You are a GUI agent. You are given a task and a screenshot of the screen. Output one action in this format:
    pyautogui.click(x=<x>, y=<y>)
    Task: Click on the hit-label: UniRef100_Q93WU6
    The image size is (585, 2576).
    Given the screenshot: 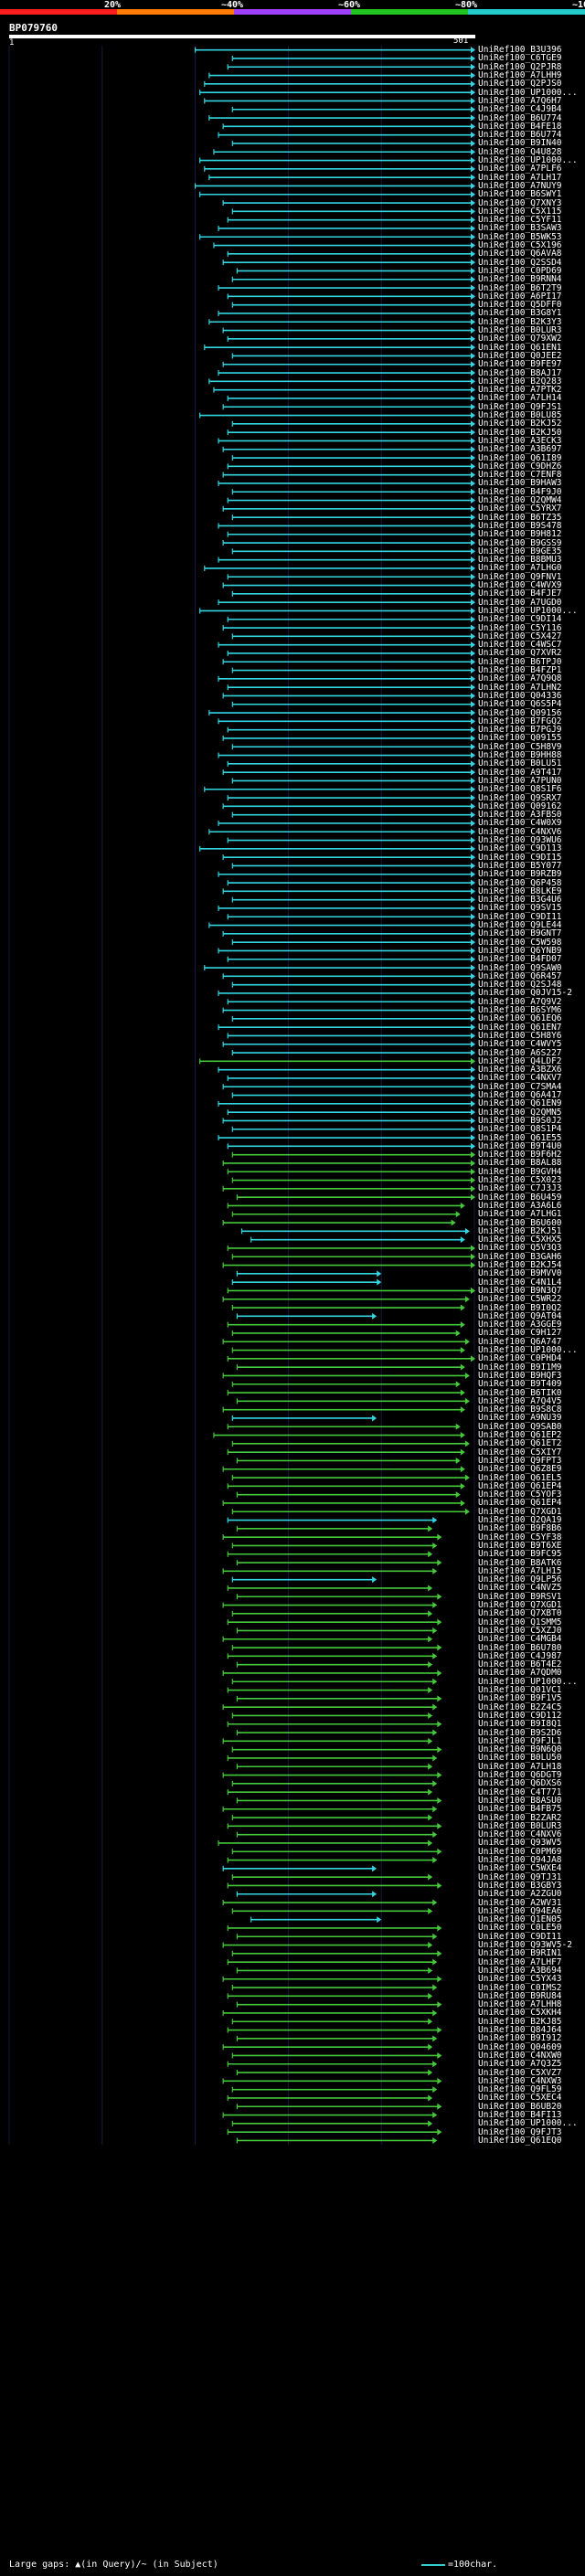 What is the action you would take?
    pyautogui.click(x=520, y=840)
    